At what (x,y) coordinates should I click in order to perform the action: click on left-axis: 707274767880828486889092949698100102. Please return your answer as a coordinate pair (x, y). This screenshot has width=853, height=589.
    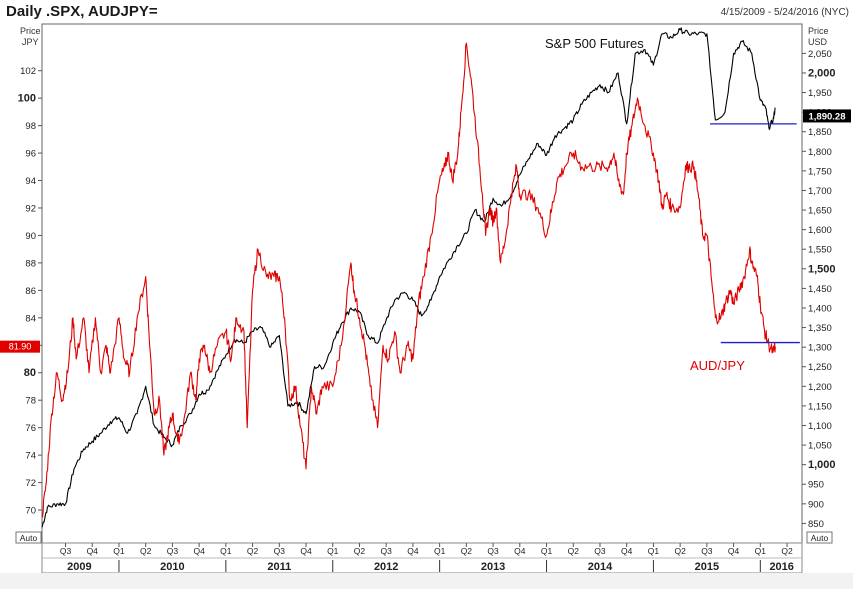
    Looking at the image, I should click on (30, 291).